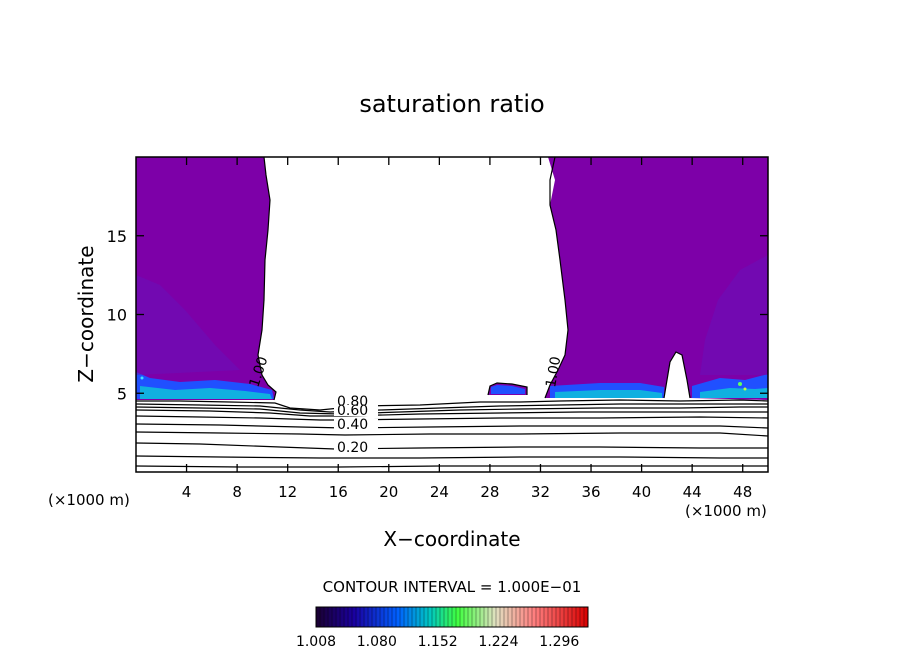 The height and width of the screenshot is (654, 904). I want to click on chart-title: saturation ratio, so click(451, 104).